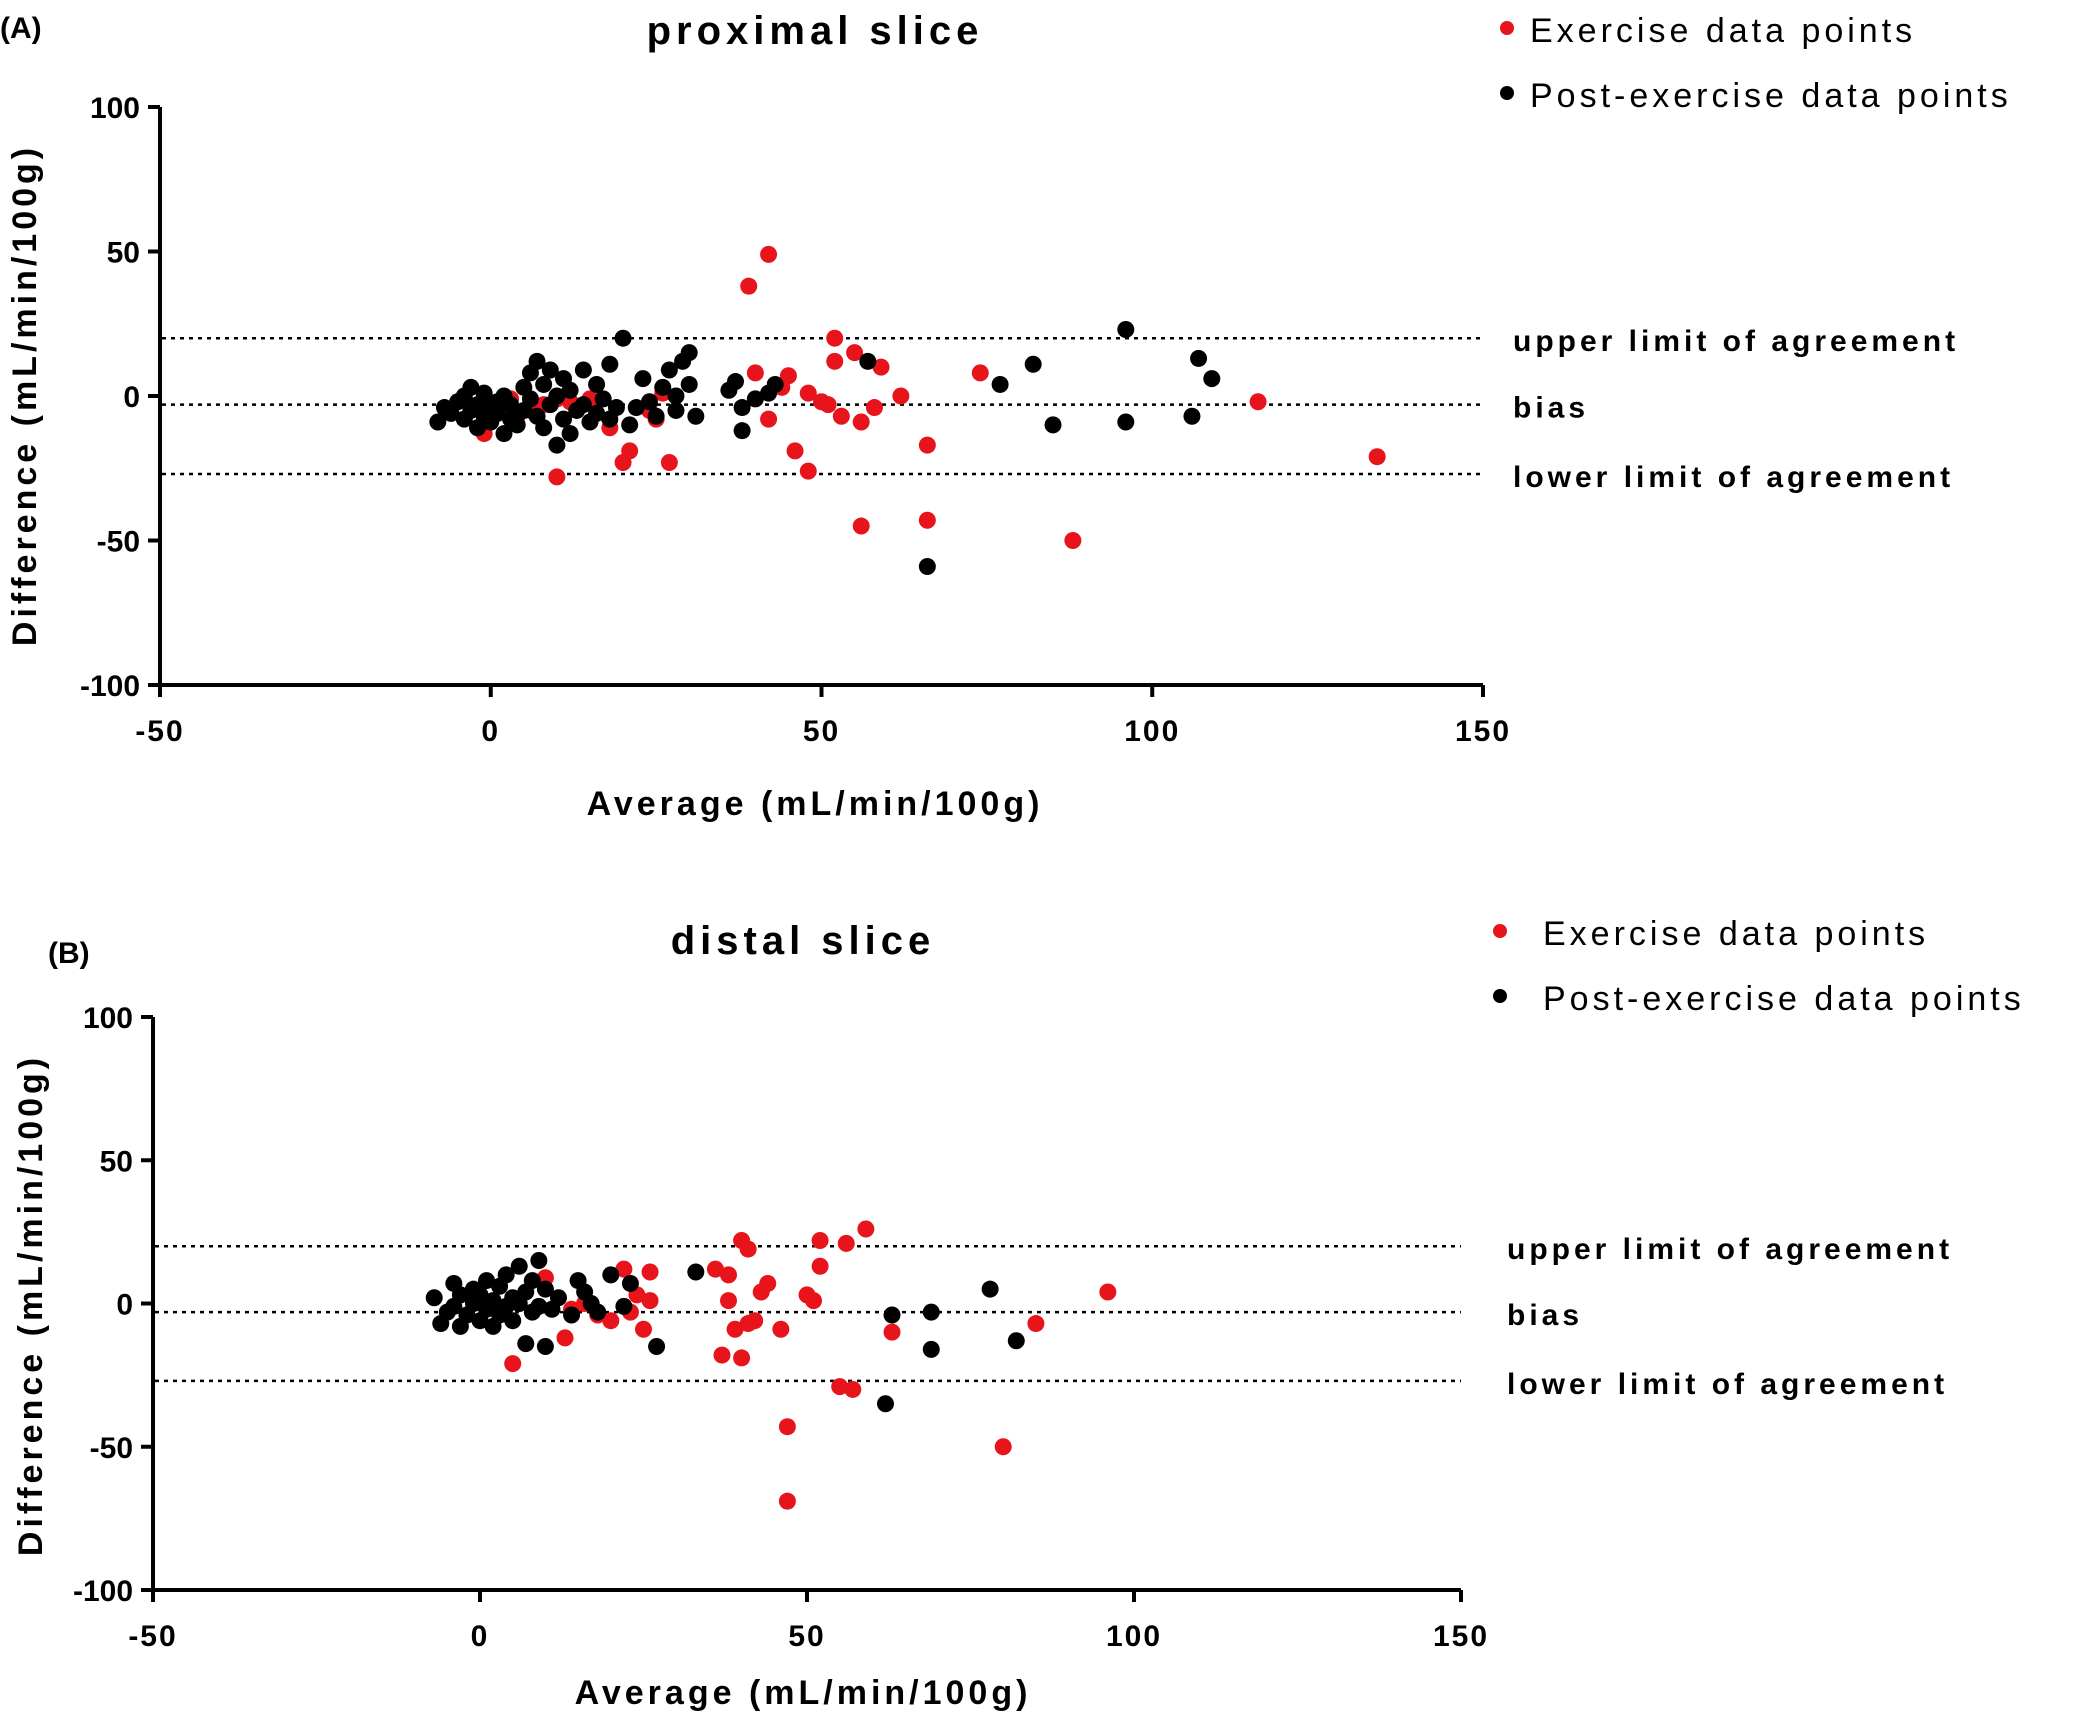 The height and width of the screenshot is (1715, 2085). What do you see at coordinates (25, 395) in the screenshot?
I see `panel-a-y-axis-label: Difference (mL/min/100g)` at bounding box center [25, 395].